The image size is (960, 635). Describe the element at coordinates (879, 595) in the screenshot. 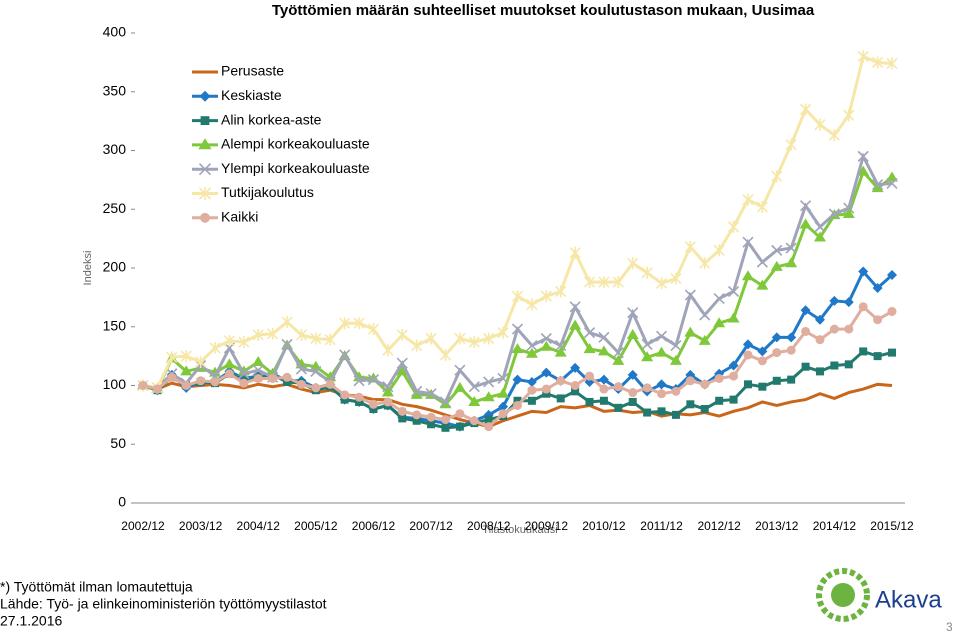

I see `logo: Akava` at that location.